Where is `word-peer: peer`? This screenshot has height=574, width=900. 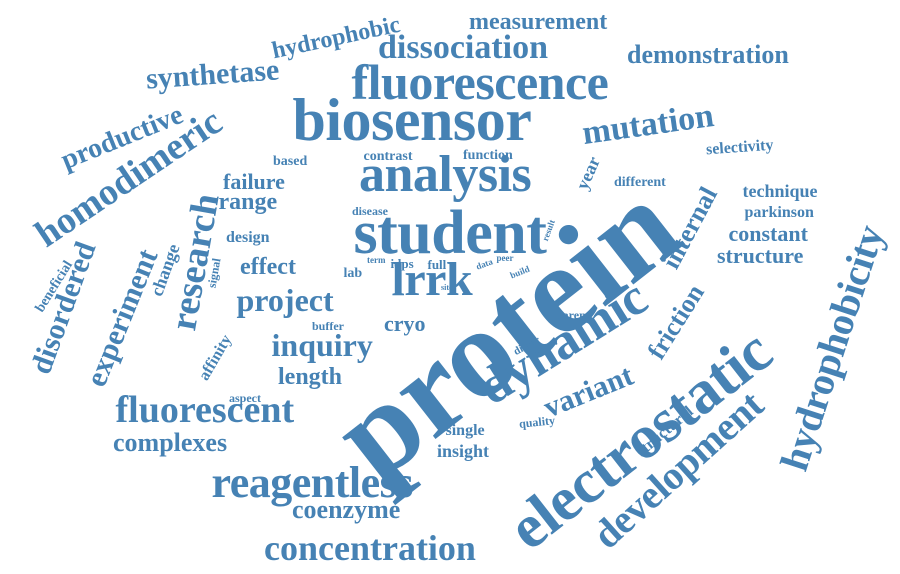
word-peer: peer is located at coordinates (505, 257).